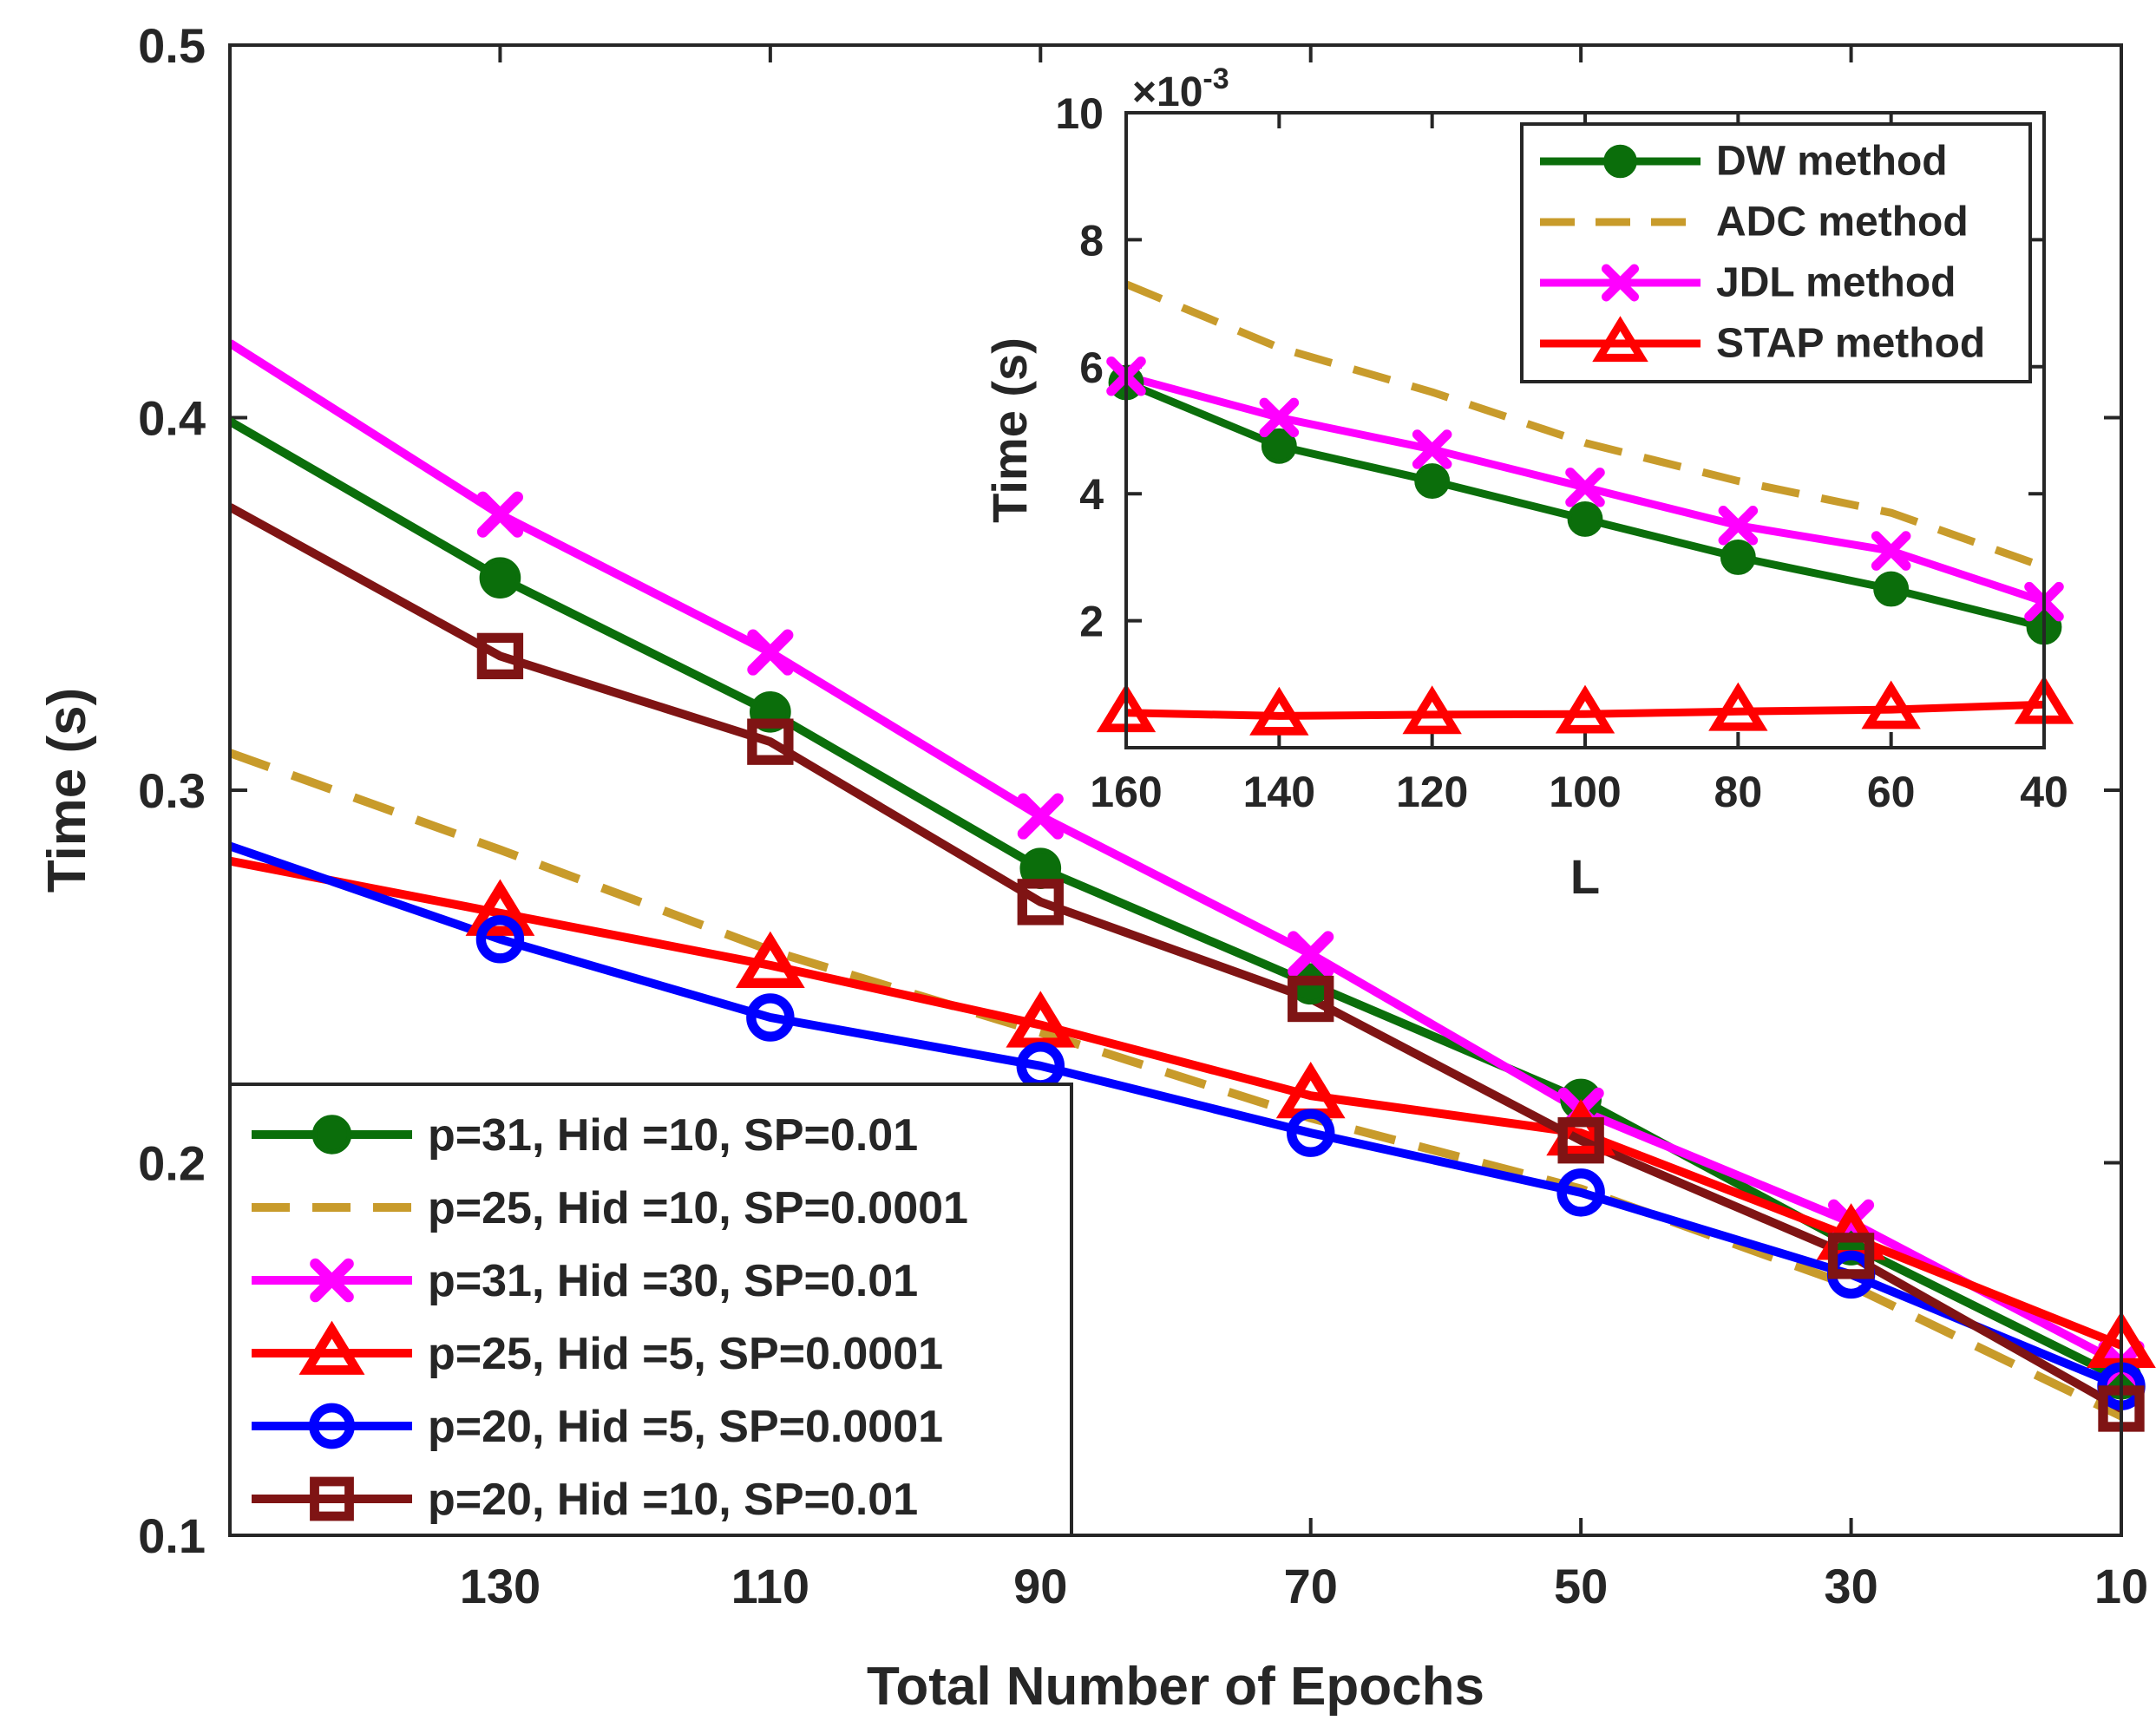 This screenshot has height=1727, width=2156. I want to click on main-x-tick-label: 10, so click(2121, 1586).